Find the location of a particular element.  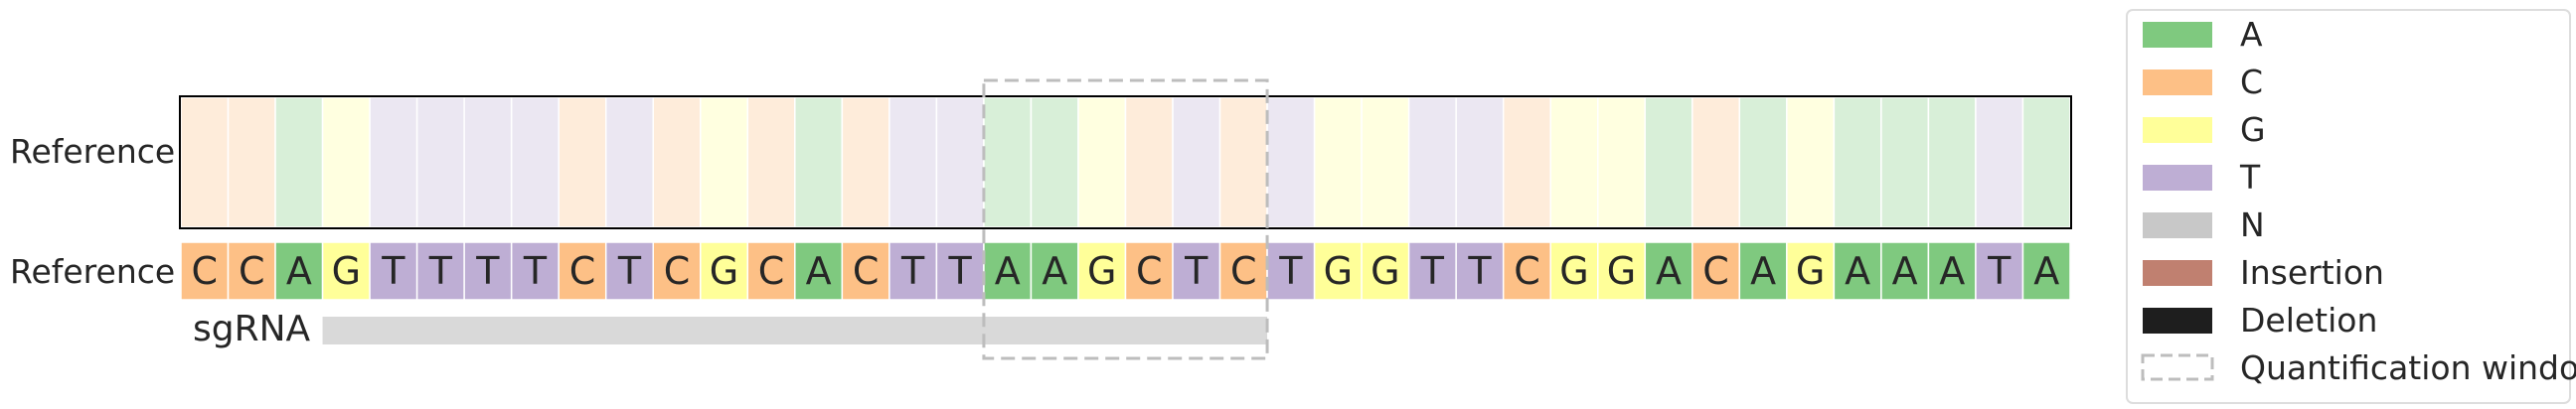

legend-swatch-n is located at coordinates (2177, 225).